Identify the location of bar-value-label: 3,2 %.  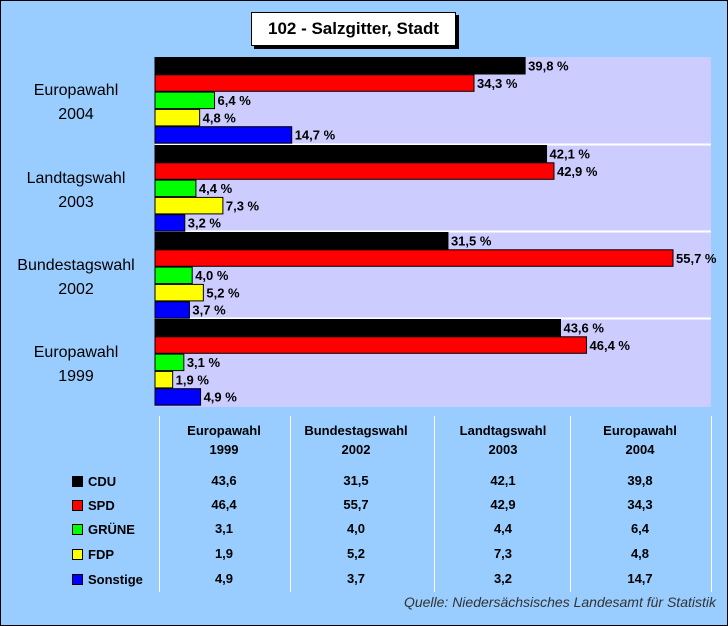
(205, 223).